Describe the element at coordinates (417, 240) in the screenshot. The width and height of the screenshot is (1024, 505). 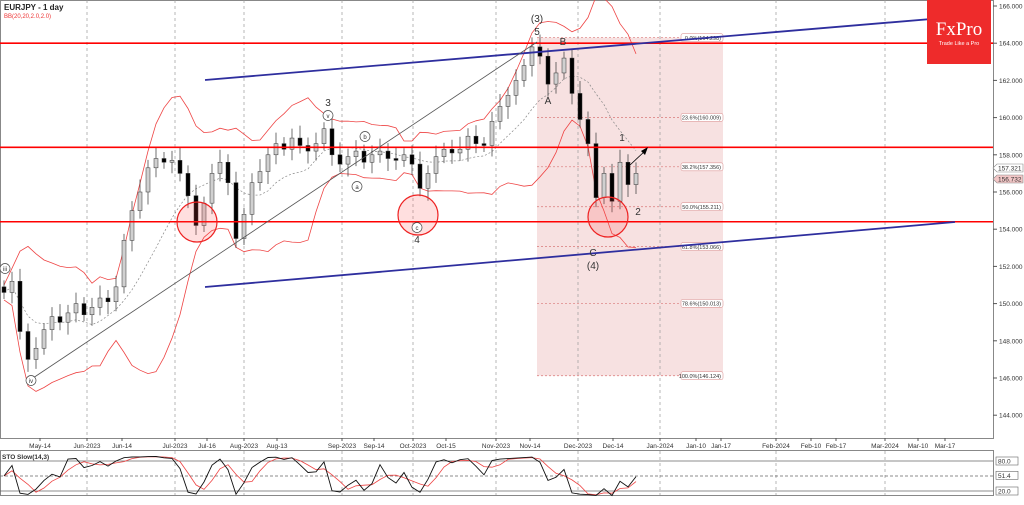
I see `wave-label: 4` at that location.